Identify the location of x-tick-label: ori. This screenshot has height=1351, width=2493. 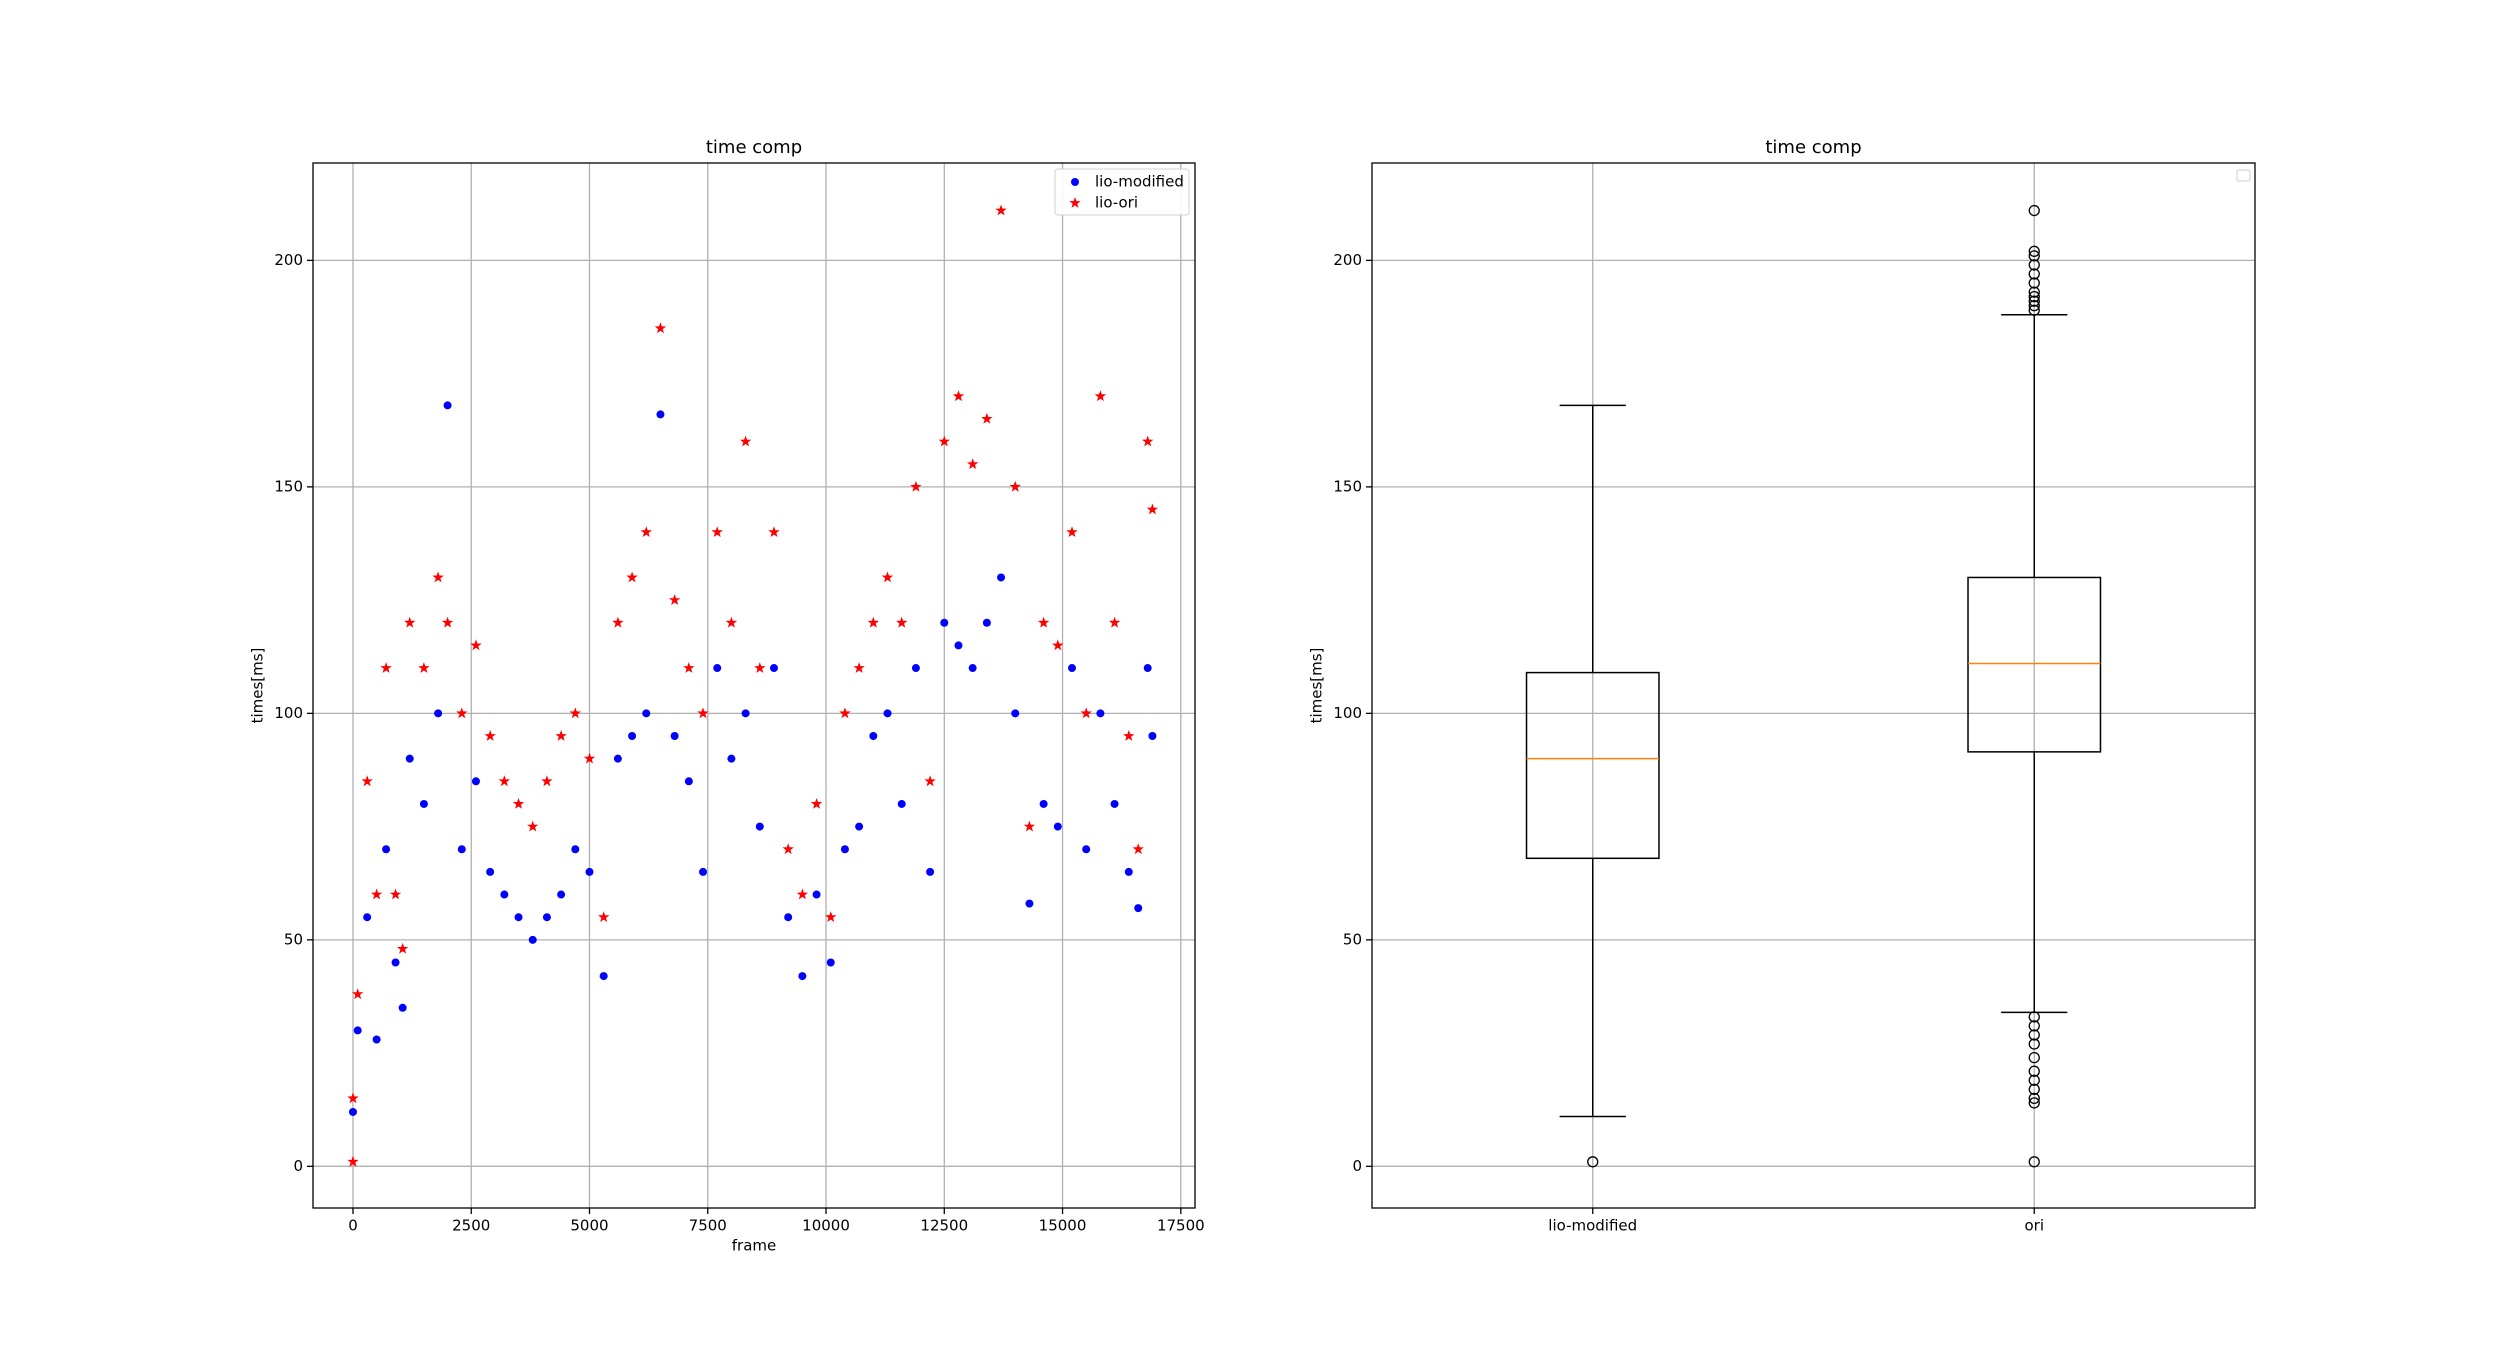
(2034, 1226).